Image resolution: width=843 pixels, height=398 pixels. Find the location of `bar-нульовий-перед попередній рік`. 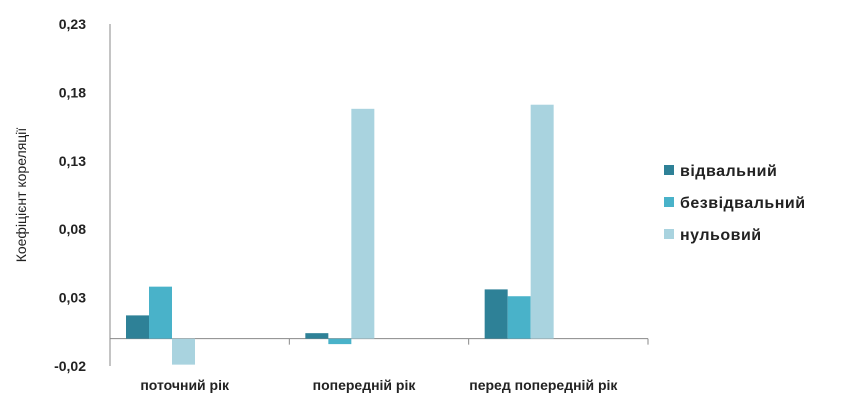

bar-нульовий-перед попередній рік is located at coordinates (542, 221).